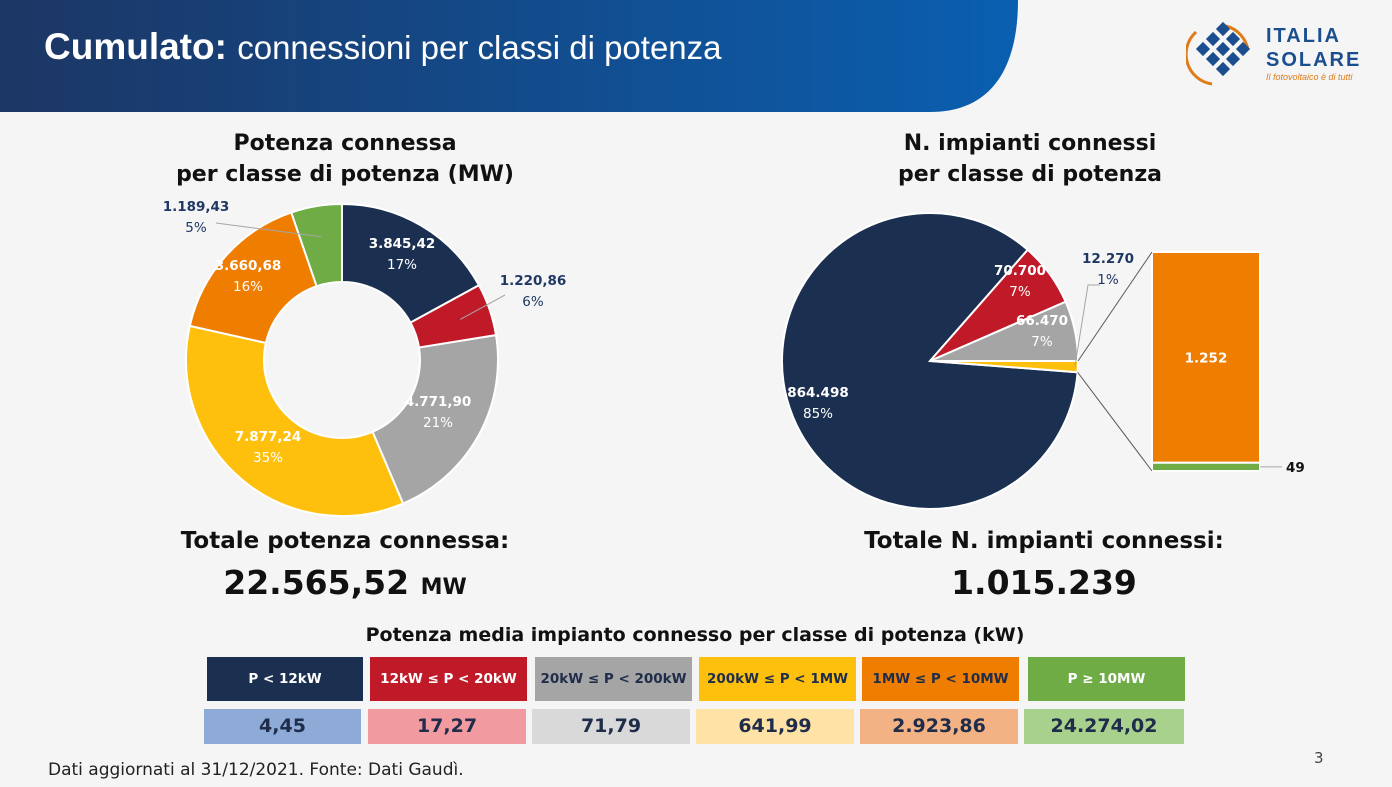 The height and width of the screenshot is (787, 1392). Describe the element at coordinates (402, 265) in the screenshot. I see `donut-pct-label-0: 17%` at that location.